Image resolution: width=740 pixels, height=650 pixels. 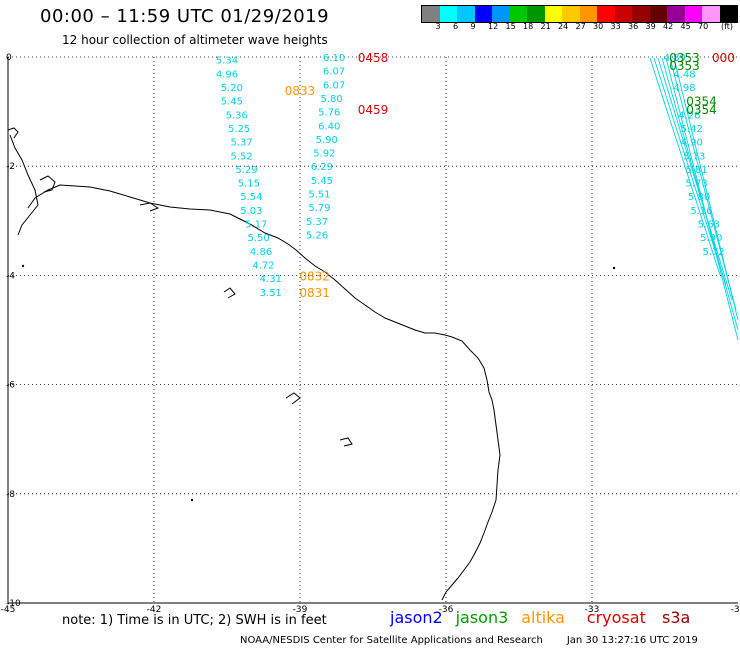 I want to click on swh-value-label: 6.40, so click(x=329, y=126).